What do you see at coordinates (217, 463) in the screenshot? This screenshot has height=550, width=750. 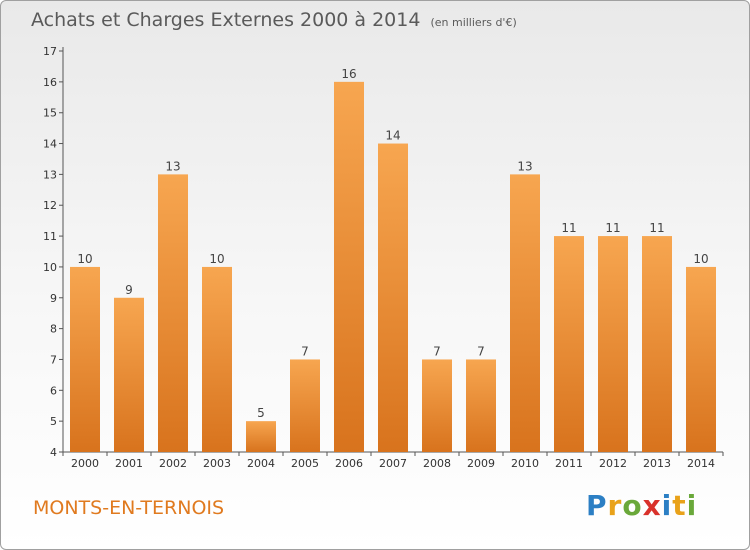 I see `x-tick-label: 2003` at bounding box center [217, 463].